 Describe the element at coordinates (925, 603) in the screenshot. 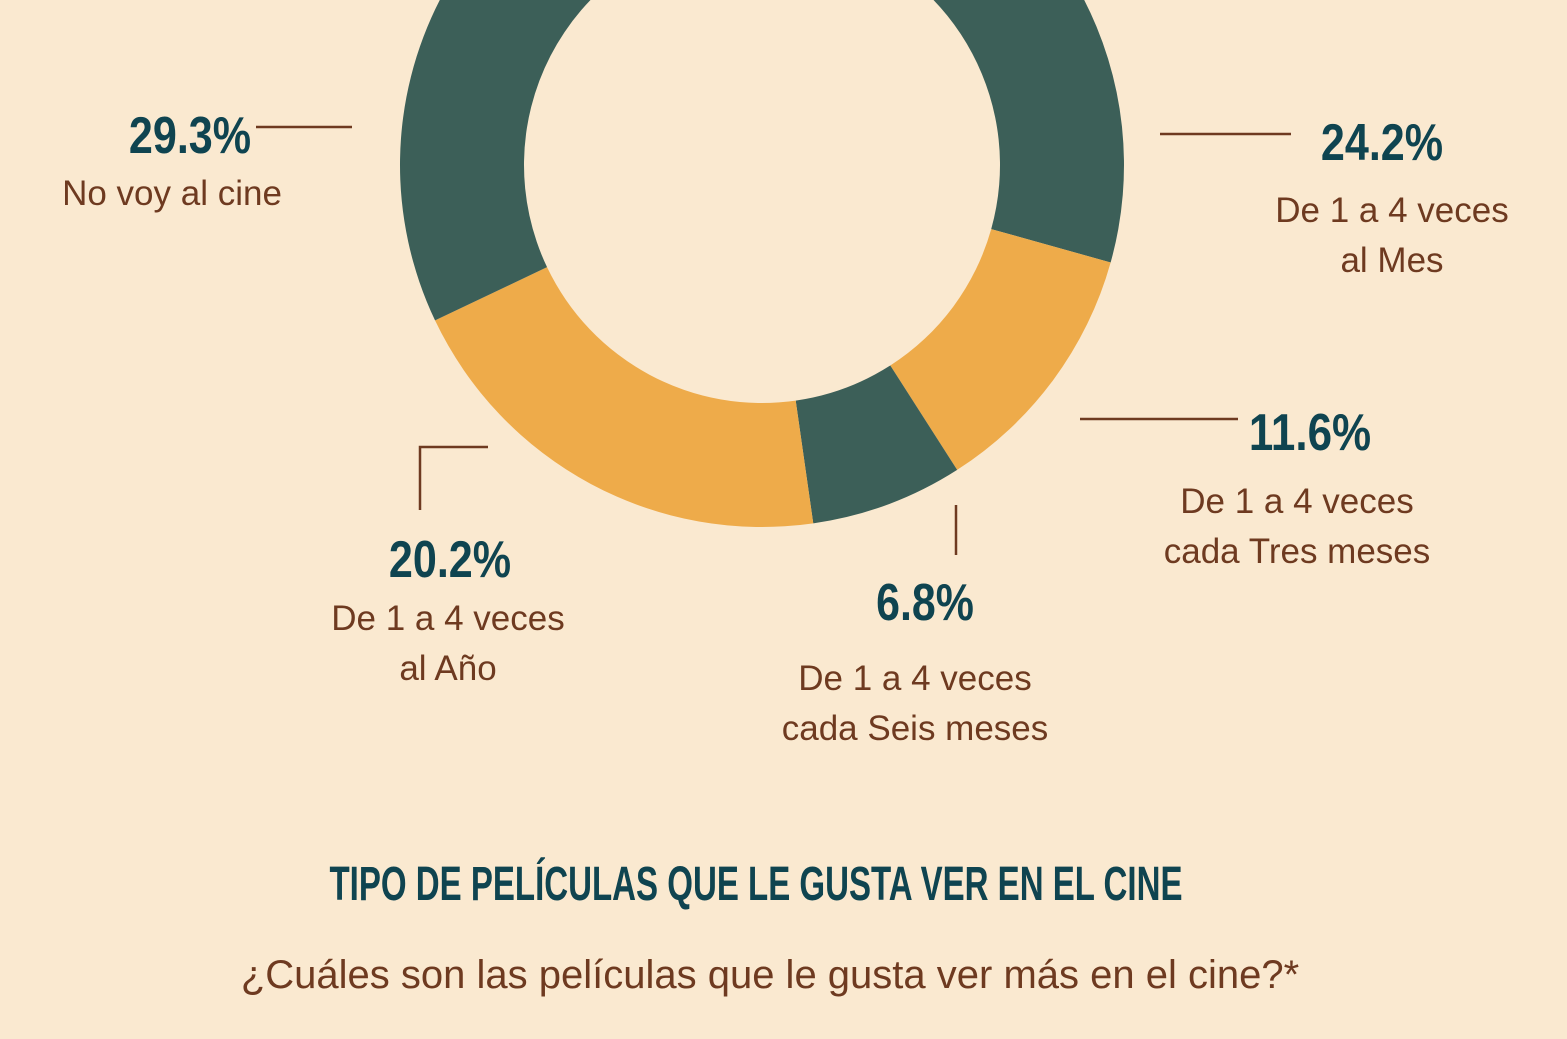

I see `percent-label: 6.8%` at that location.